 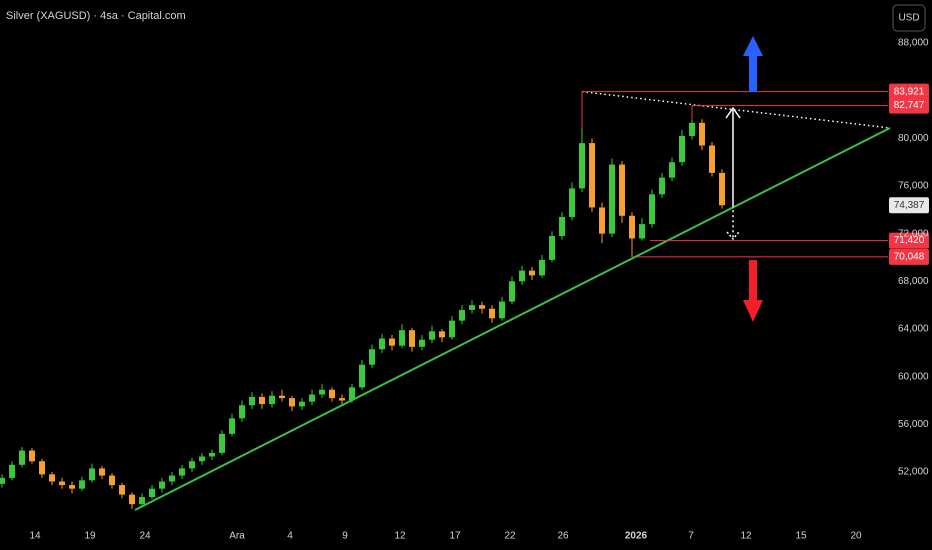 I want to click on x-tick-label: 12, so click(x=746, y=536).